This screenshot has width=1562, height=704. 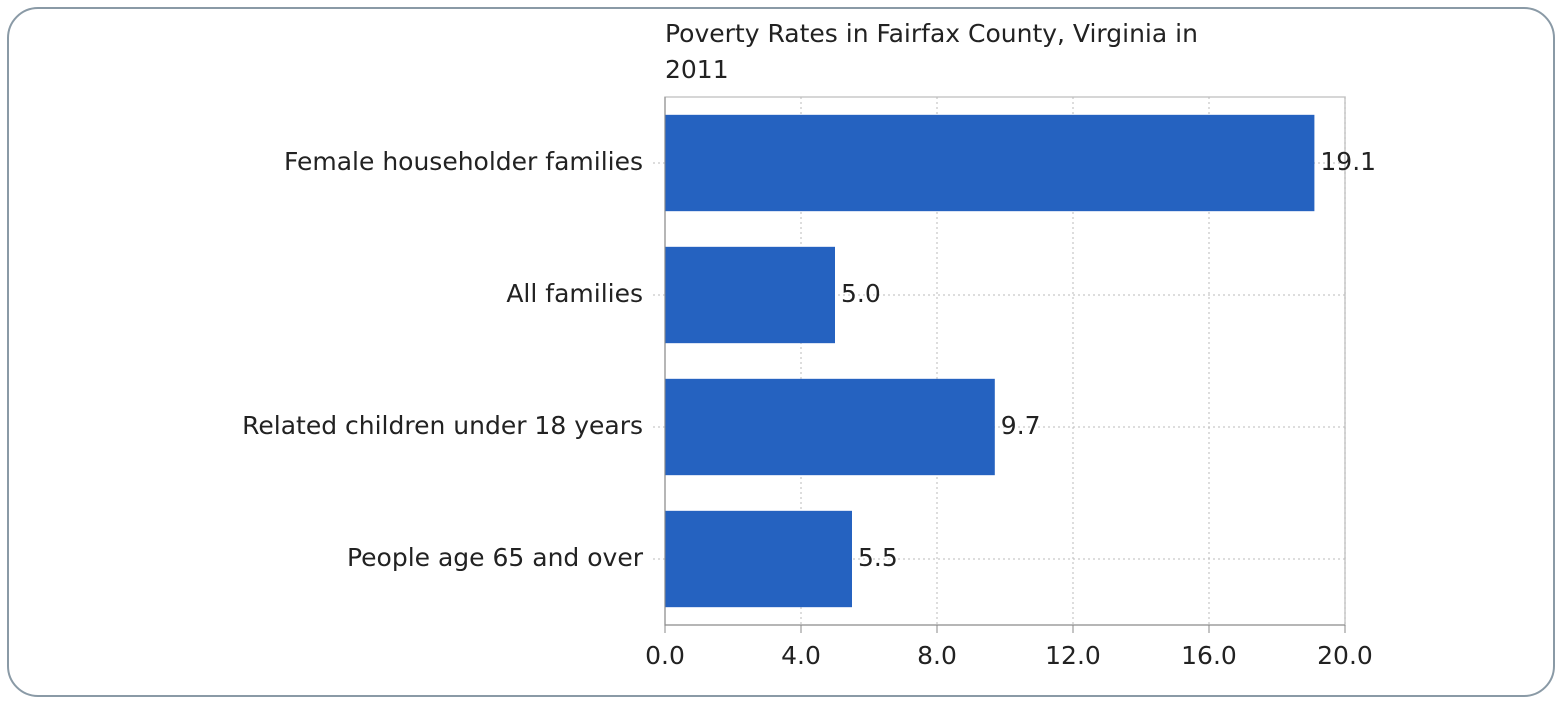 I want to click on x-tick-label: 20.0, so click(x=1345, y=655).